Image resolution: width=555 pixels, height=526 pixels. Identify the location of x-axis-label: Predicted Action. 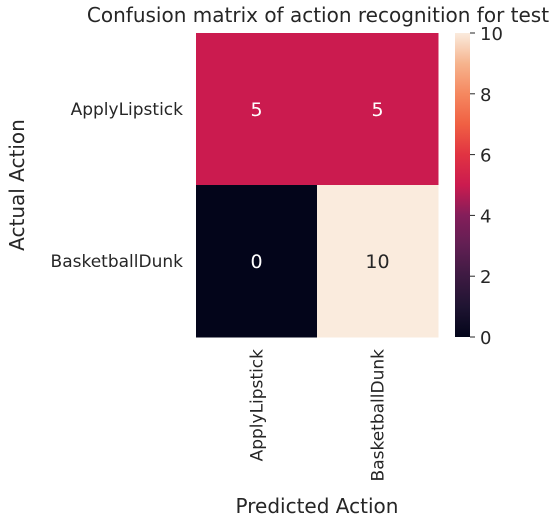
(317, 506).